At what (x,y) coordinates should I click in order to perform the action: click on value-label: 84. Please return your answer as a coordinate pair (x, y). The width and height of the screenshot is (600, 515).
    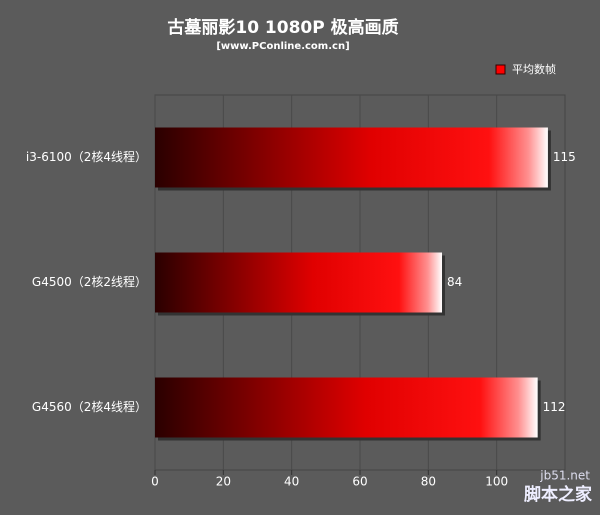
    Looking at the image, I should click on (454, 282).